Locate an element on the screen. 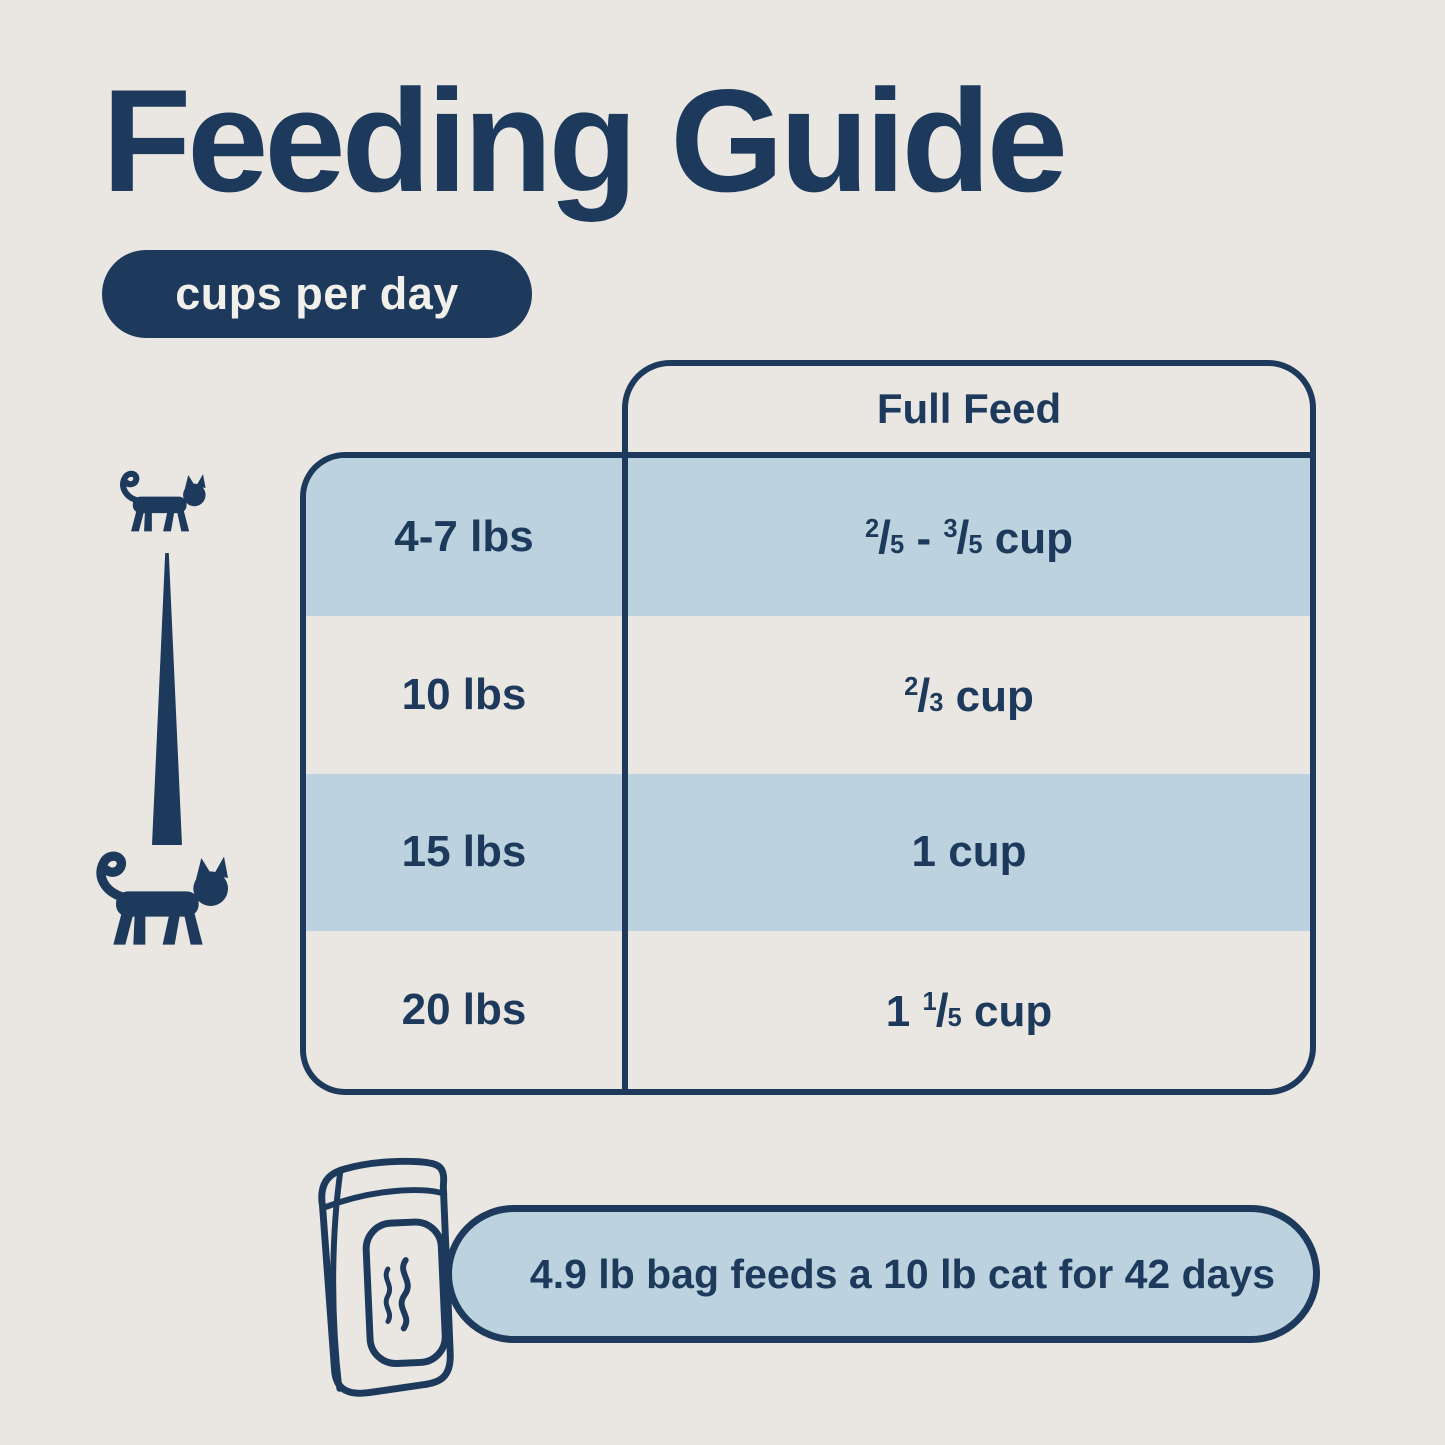 The image size is (1445, 1445). table-row-weight: 20 lbs is located at coordinates (464, 1010).